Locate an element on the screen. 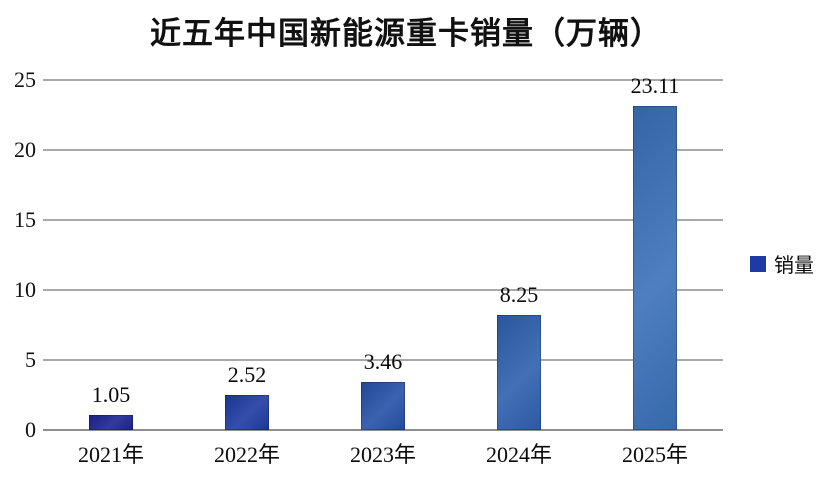 This screenshot has height=479, width=831. chart-title: 近五年中国新能源重卡销量（万辆） is located at coordinates (406, 33).